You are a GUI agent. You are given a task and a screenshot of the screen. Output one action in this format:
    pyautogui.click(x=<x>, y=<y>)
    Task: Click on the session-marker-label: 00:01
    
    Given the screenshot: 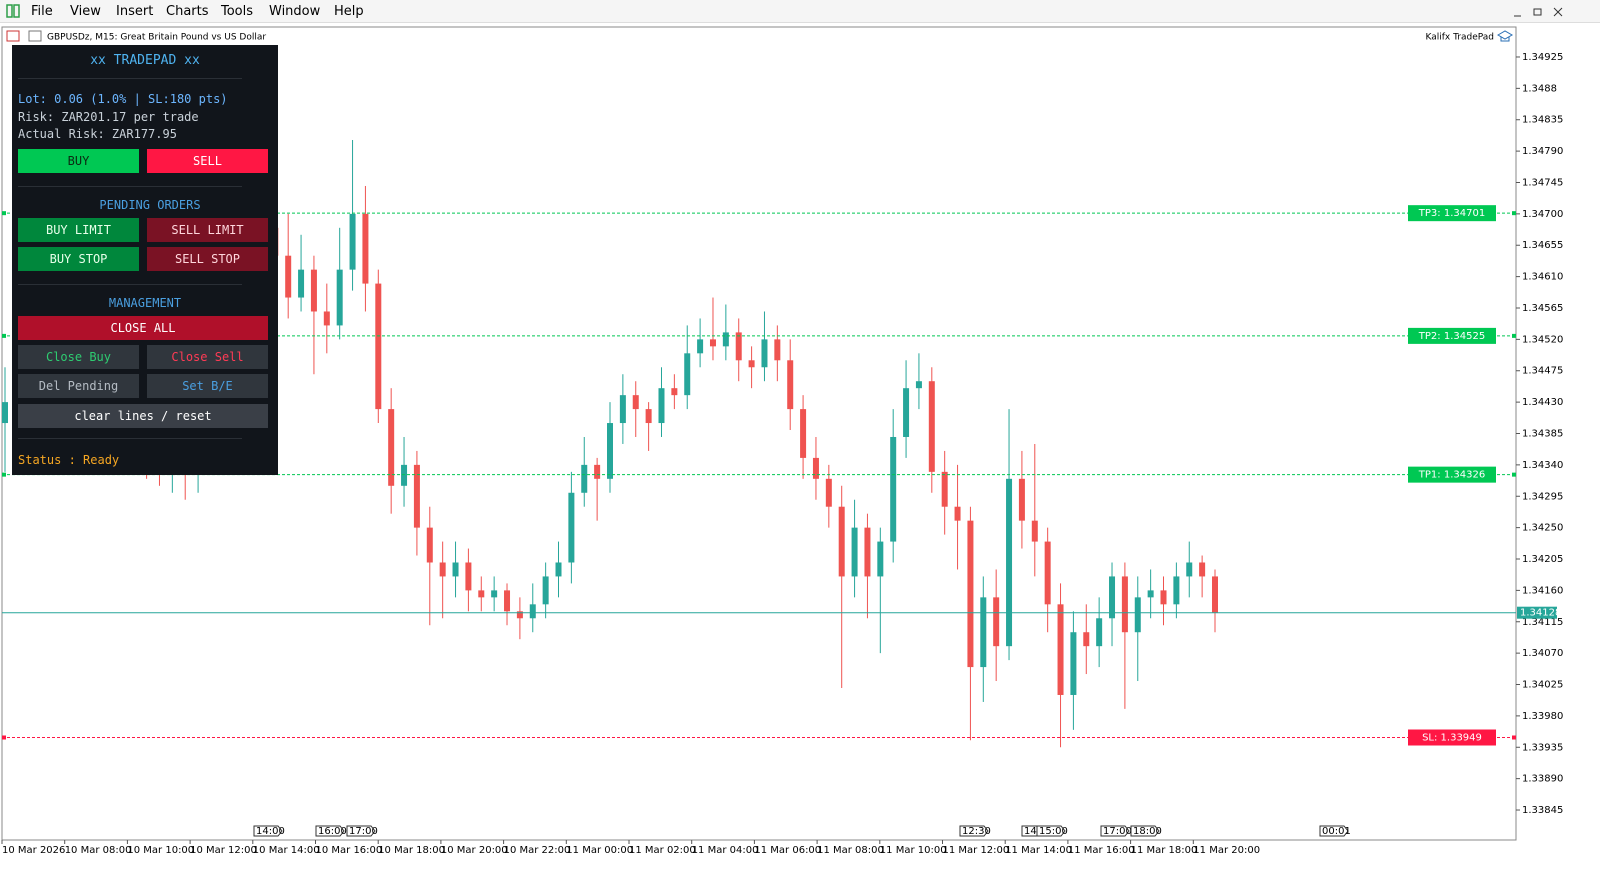 What is the action you would take?
    pyautogui.click(x=1336, y=831)
    